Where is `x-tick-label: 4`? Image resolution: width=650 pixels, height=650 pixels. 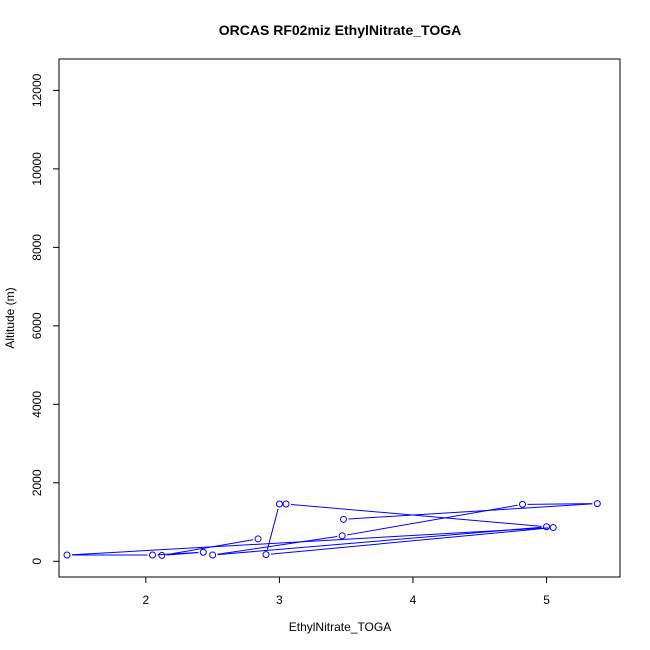
x-tick-label: 4 is located at coordinates (413, 600).